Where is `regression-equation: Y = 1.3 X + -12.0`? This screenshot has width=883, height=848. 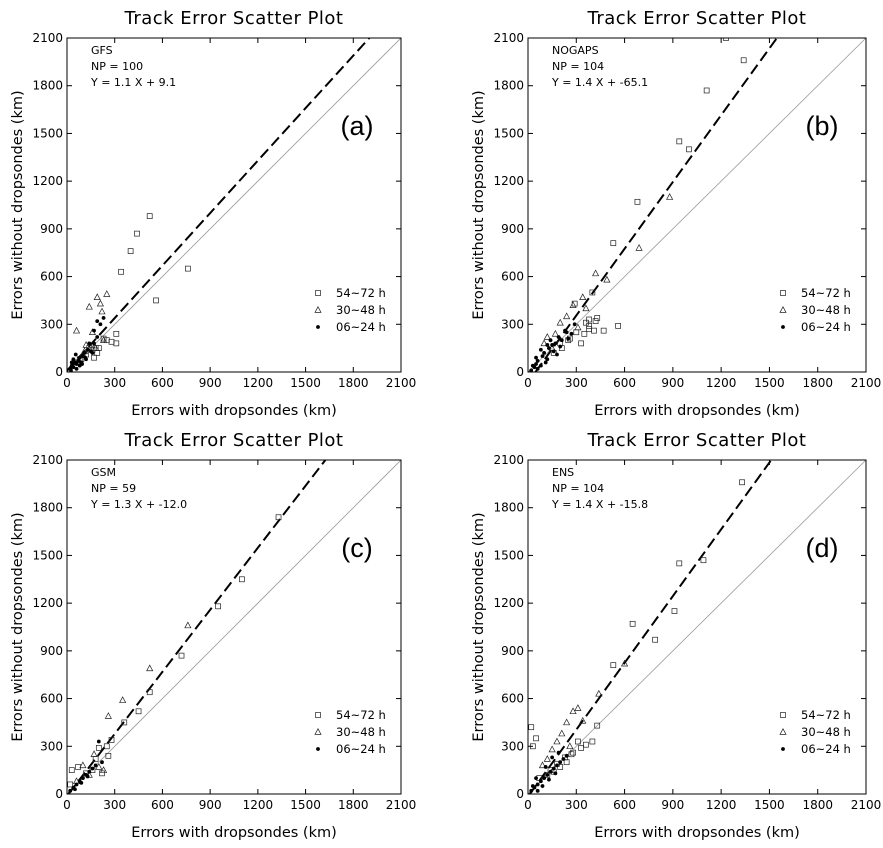 regression-equation: Y = 1.3 X + -12.0 is located at coordinates (138, 504).